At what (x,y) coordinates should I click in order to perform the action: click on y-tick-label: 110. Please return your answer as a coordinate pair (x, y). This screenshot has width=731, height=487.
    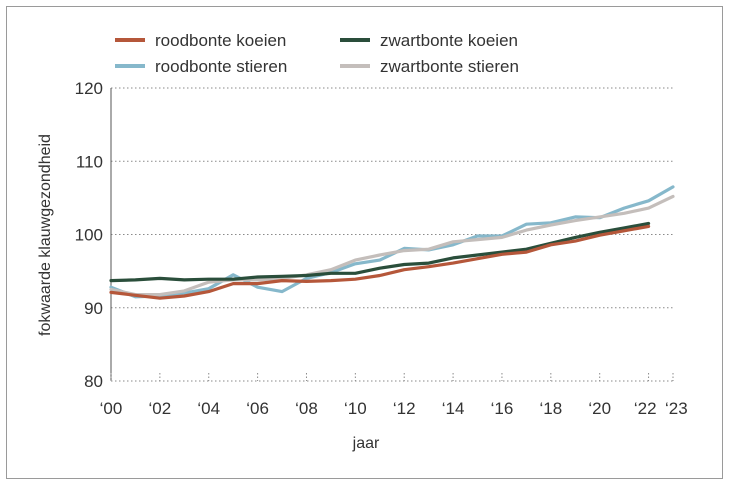
    Looking at the image, I should click on (89, 161).